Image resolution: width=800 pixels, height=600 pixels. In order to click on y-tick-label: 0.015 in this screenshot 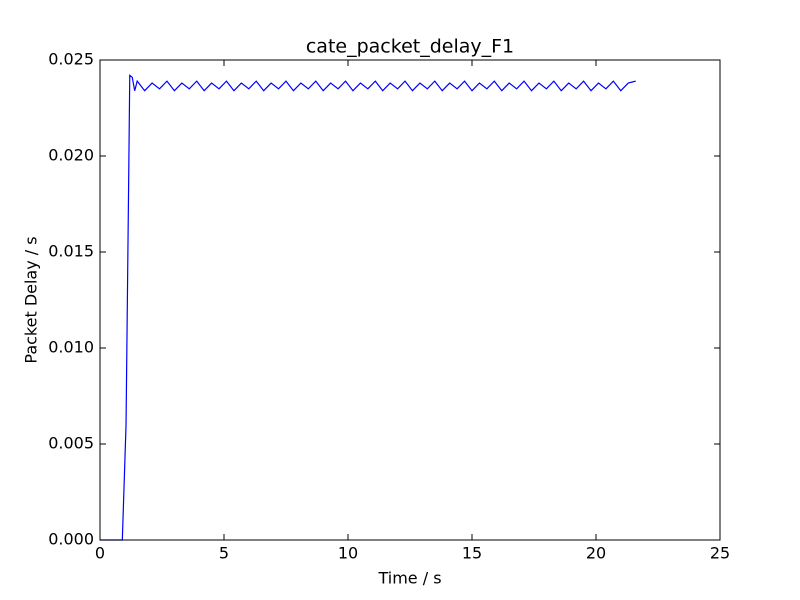, I will do `click(71, 251)`.